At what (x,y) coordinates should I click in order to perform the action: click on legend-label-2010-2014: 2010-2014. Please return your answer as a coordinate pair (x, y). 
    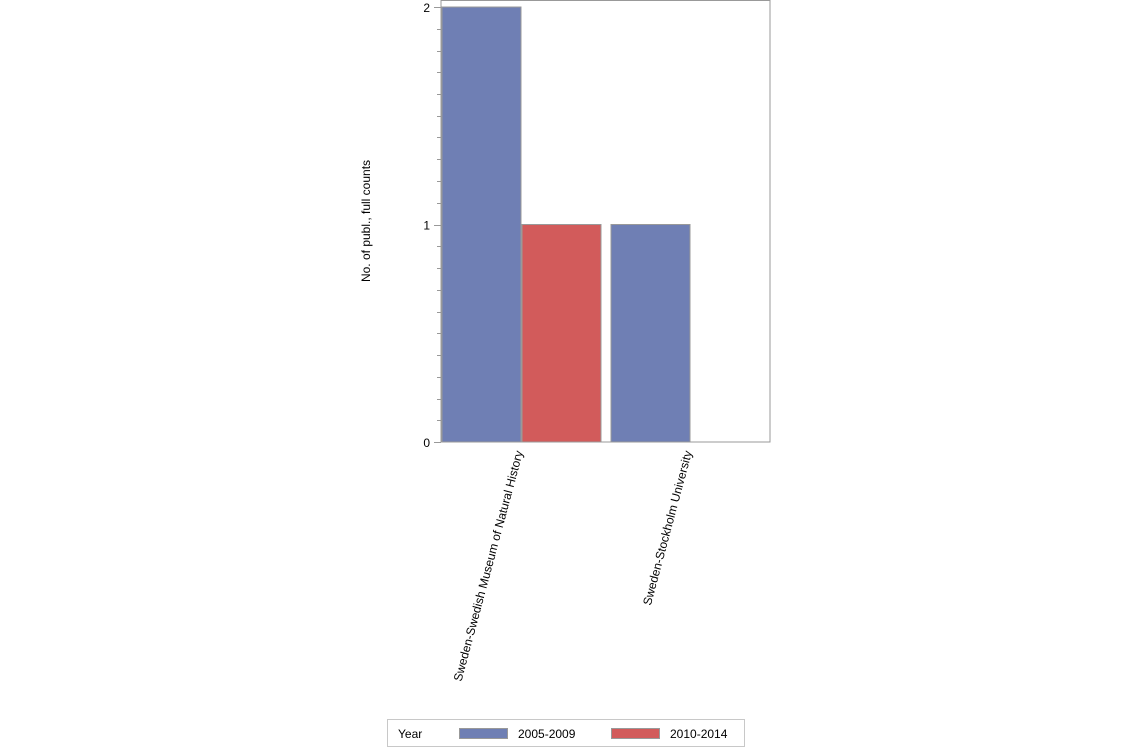
    Looking at the image, I should click on (699, 734).